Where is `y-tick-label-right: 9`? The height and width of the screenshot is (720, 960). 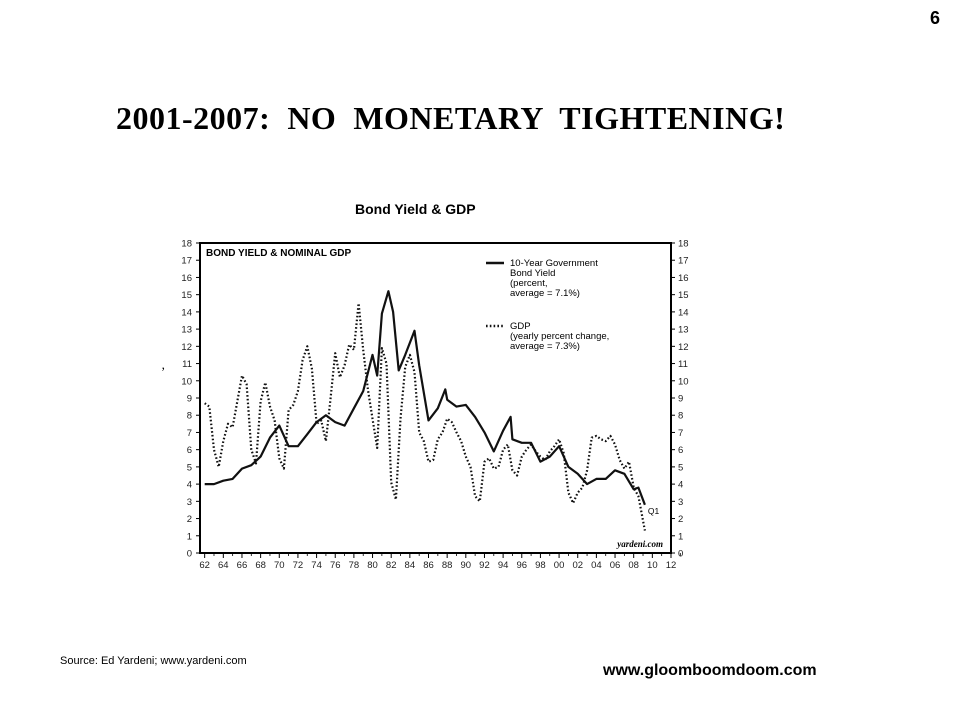
y-tick-label-right: 9 is located at coordinates (680, 399).